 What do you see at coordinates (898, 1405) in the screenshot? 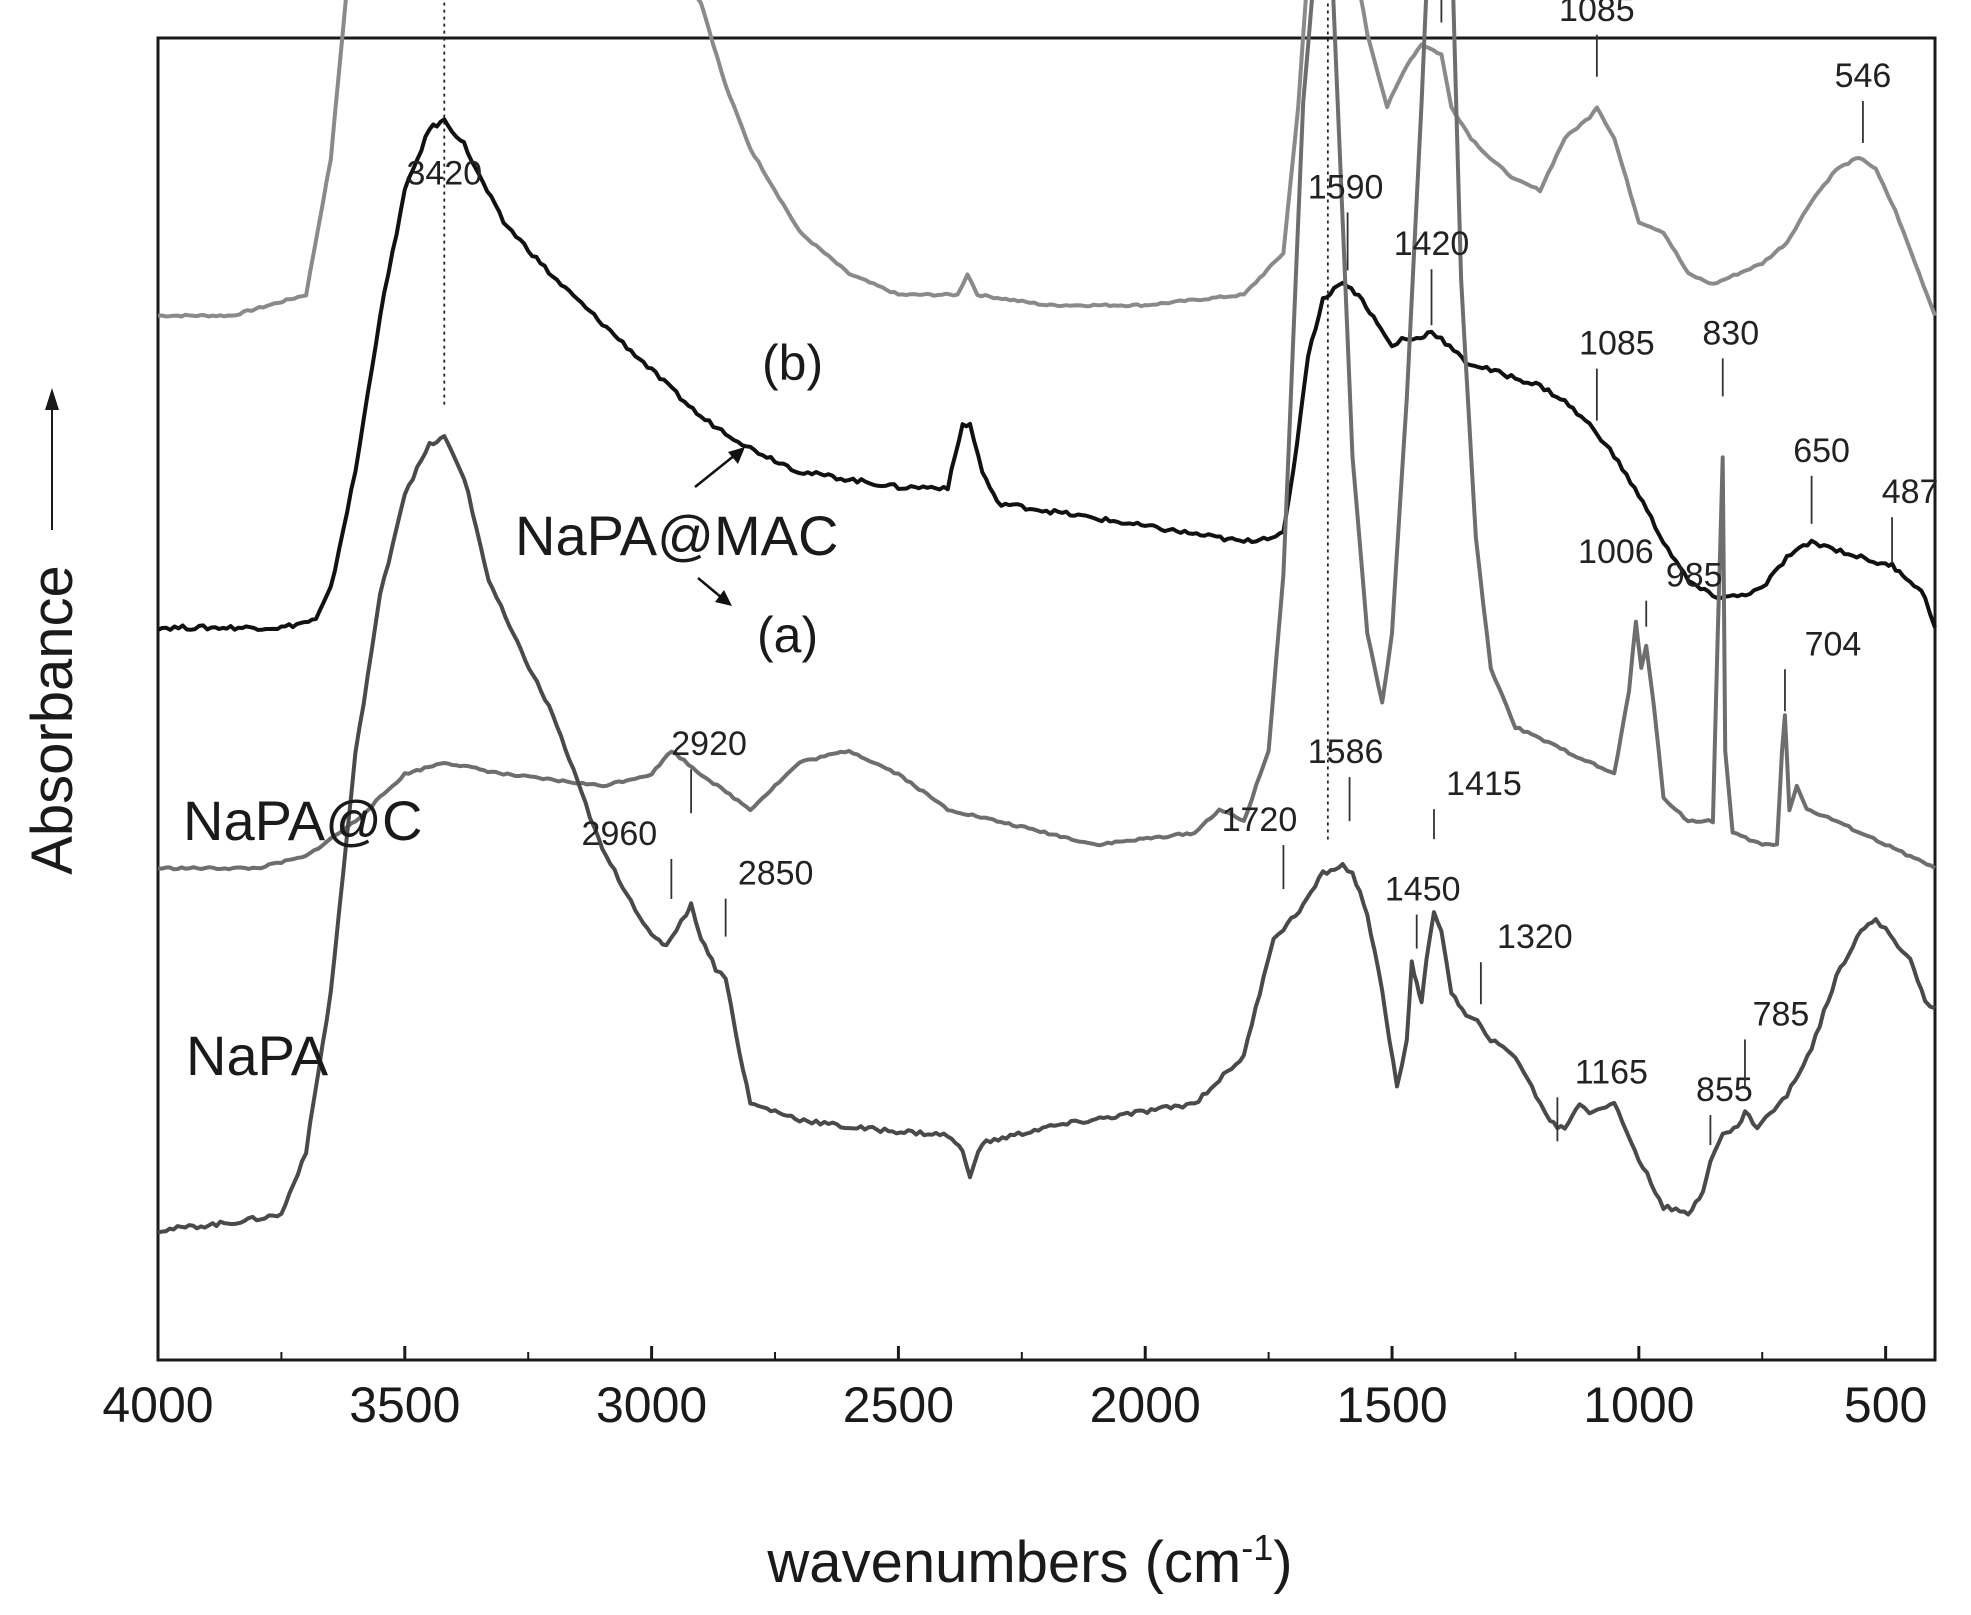
I see `x-tick-label-2500: 2500` at bounding box center [898, 1405].